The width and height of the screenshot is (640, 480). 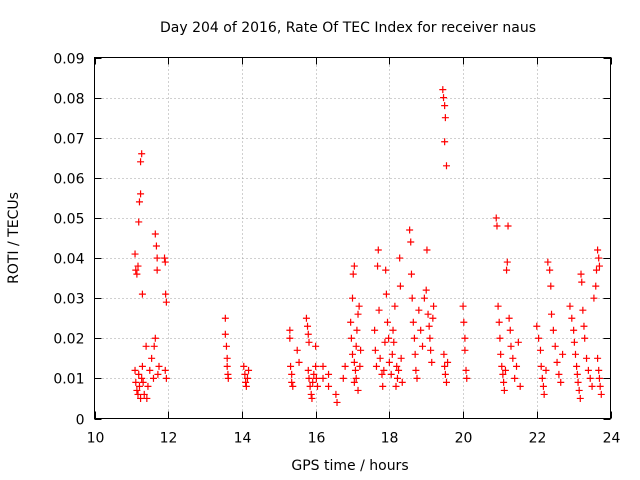 I want to click on y-tick-label: 0, so click(x=80, y=421).